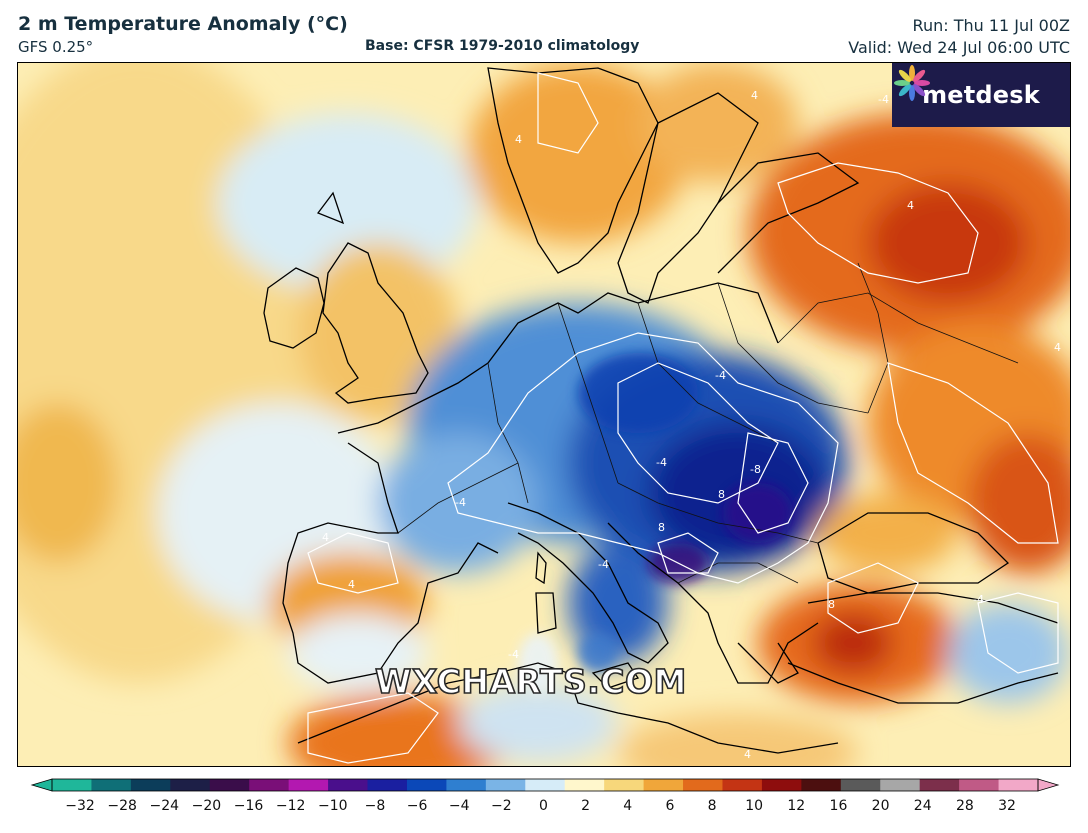 The width and height of the screenshot is (1088, 833). What do you see at coordinates (80, 806) in the screenshot?
I see `colorbar-tick-label: −32` at bounding box center [80, 806].